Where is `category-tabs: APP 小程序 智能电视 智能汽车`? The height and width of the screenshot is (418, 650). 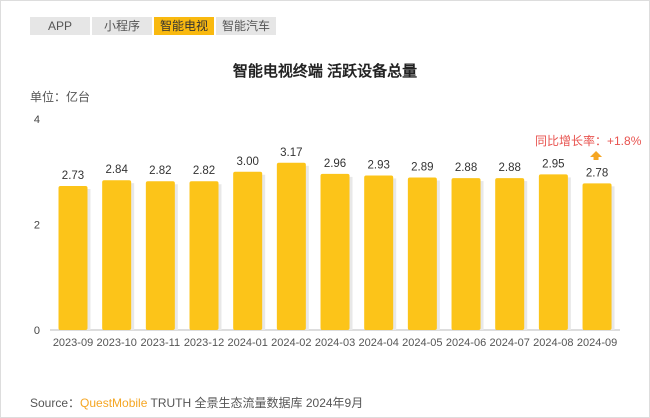 category-tabs: APP 小程序 智能电视 智能汽车 is located at coordinates (153, 26).